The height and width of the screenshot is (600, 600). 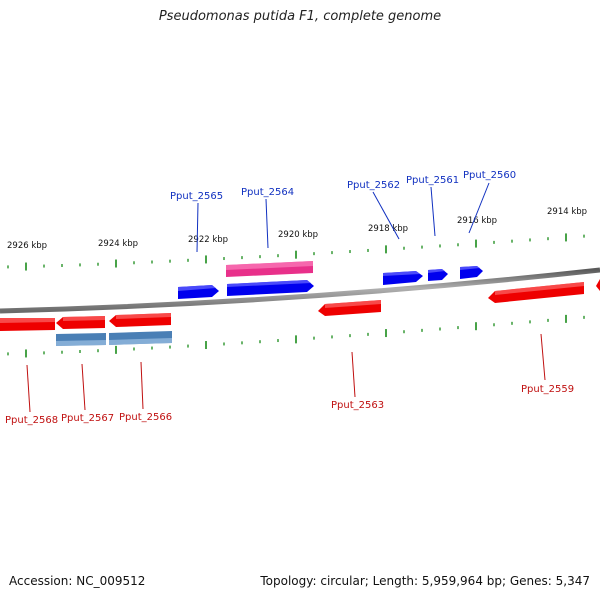 I want to click on tick-label-2918: 2918 kbp, so click(x=388, y=229).